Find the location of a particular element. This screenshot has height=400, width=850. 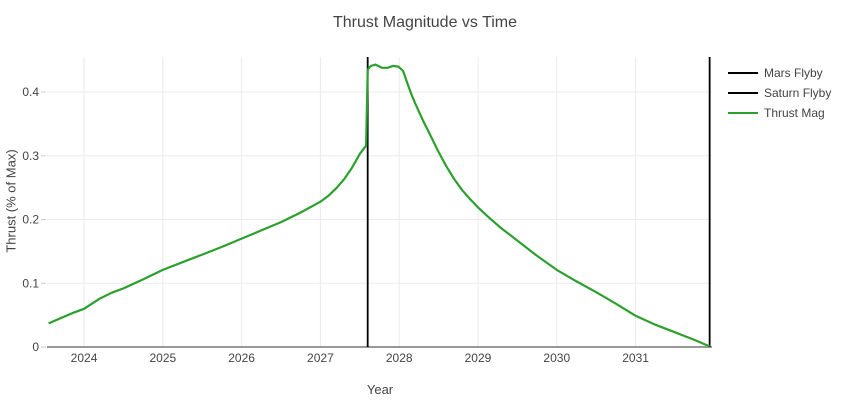

y-tick-label: 0.2 is located at coordinates (30, 220).